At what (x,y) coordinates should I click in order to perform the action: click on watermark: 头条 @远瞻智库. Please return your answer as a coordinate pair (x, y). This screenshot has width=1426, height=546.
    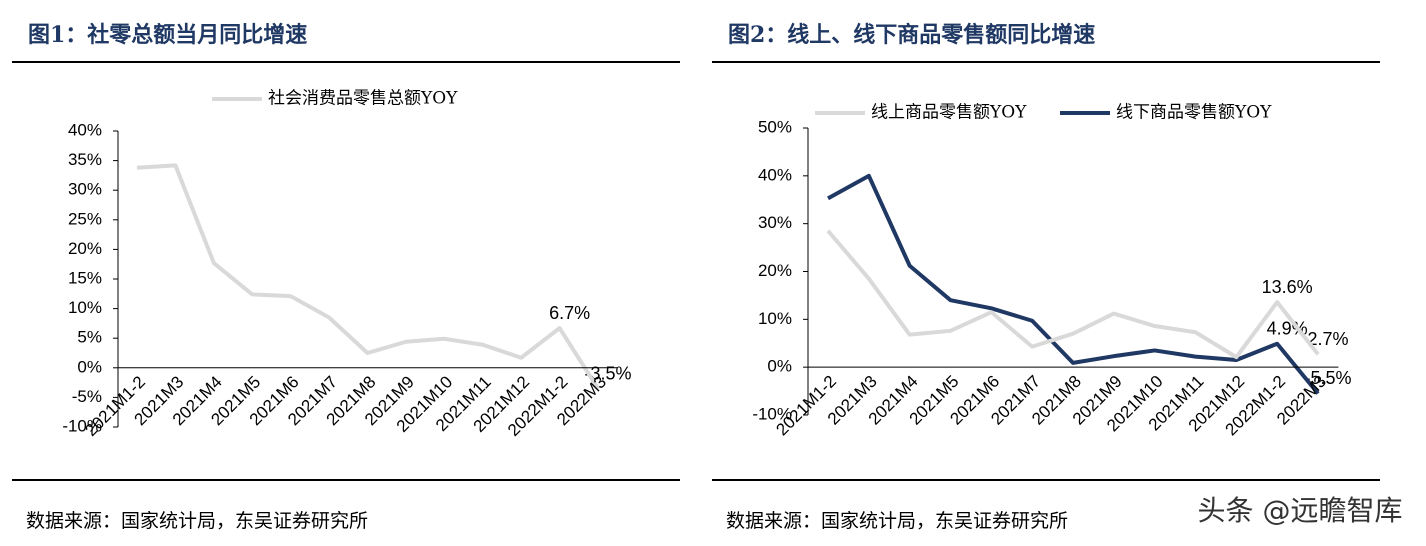
    Looking at the image, I should click on (1300, 510).